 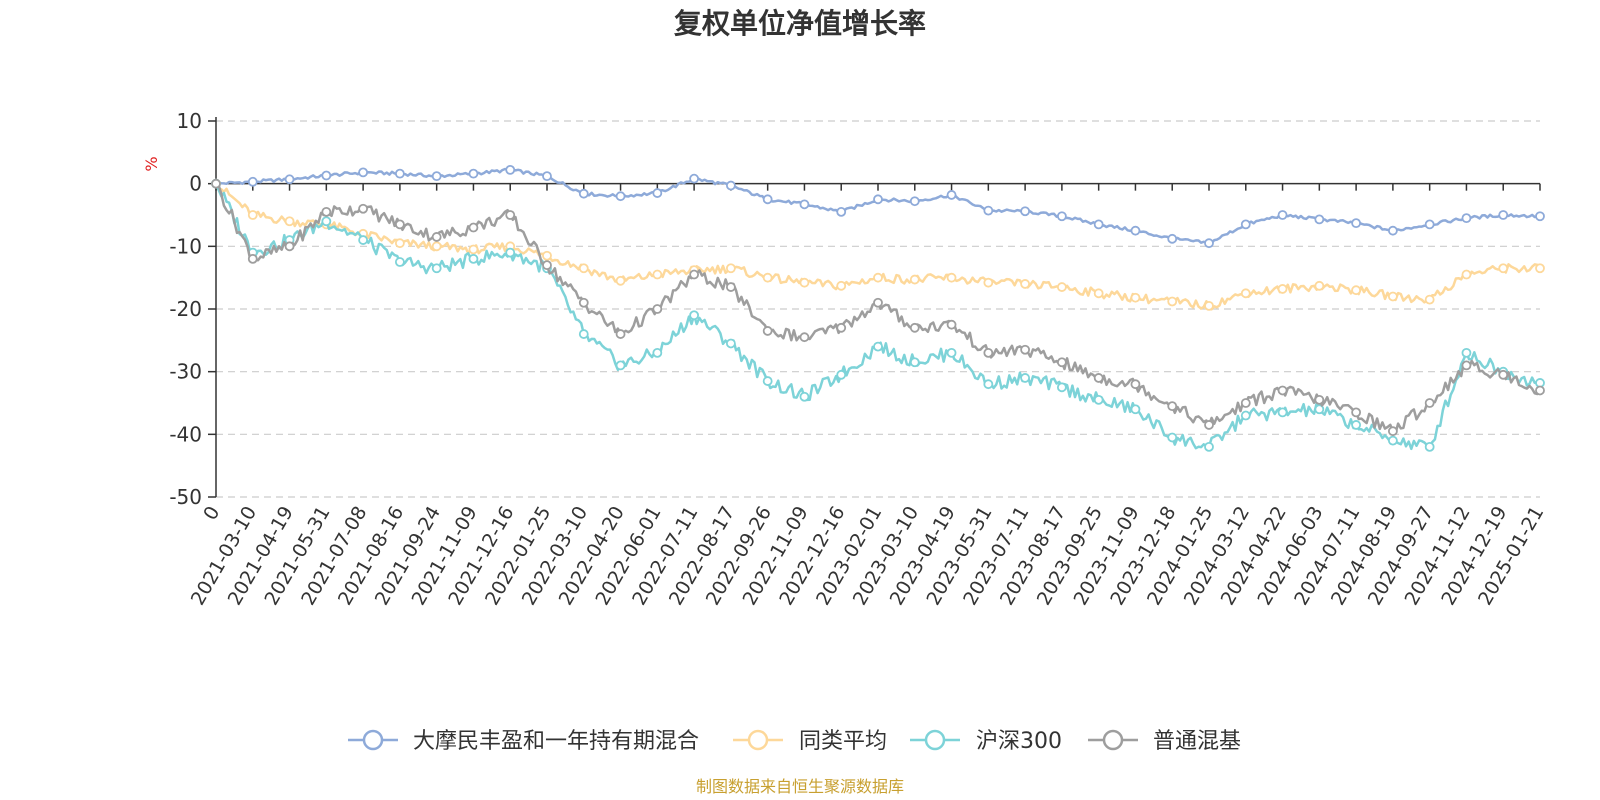 I want to click on y-tick-label: -20, so click(x=185, y=309).